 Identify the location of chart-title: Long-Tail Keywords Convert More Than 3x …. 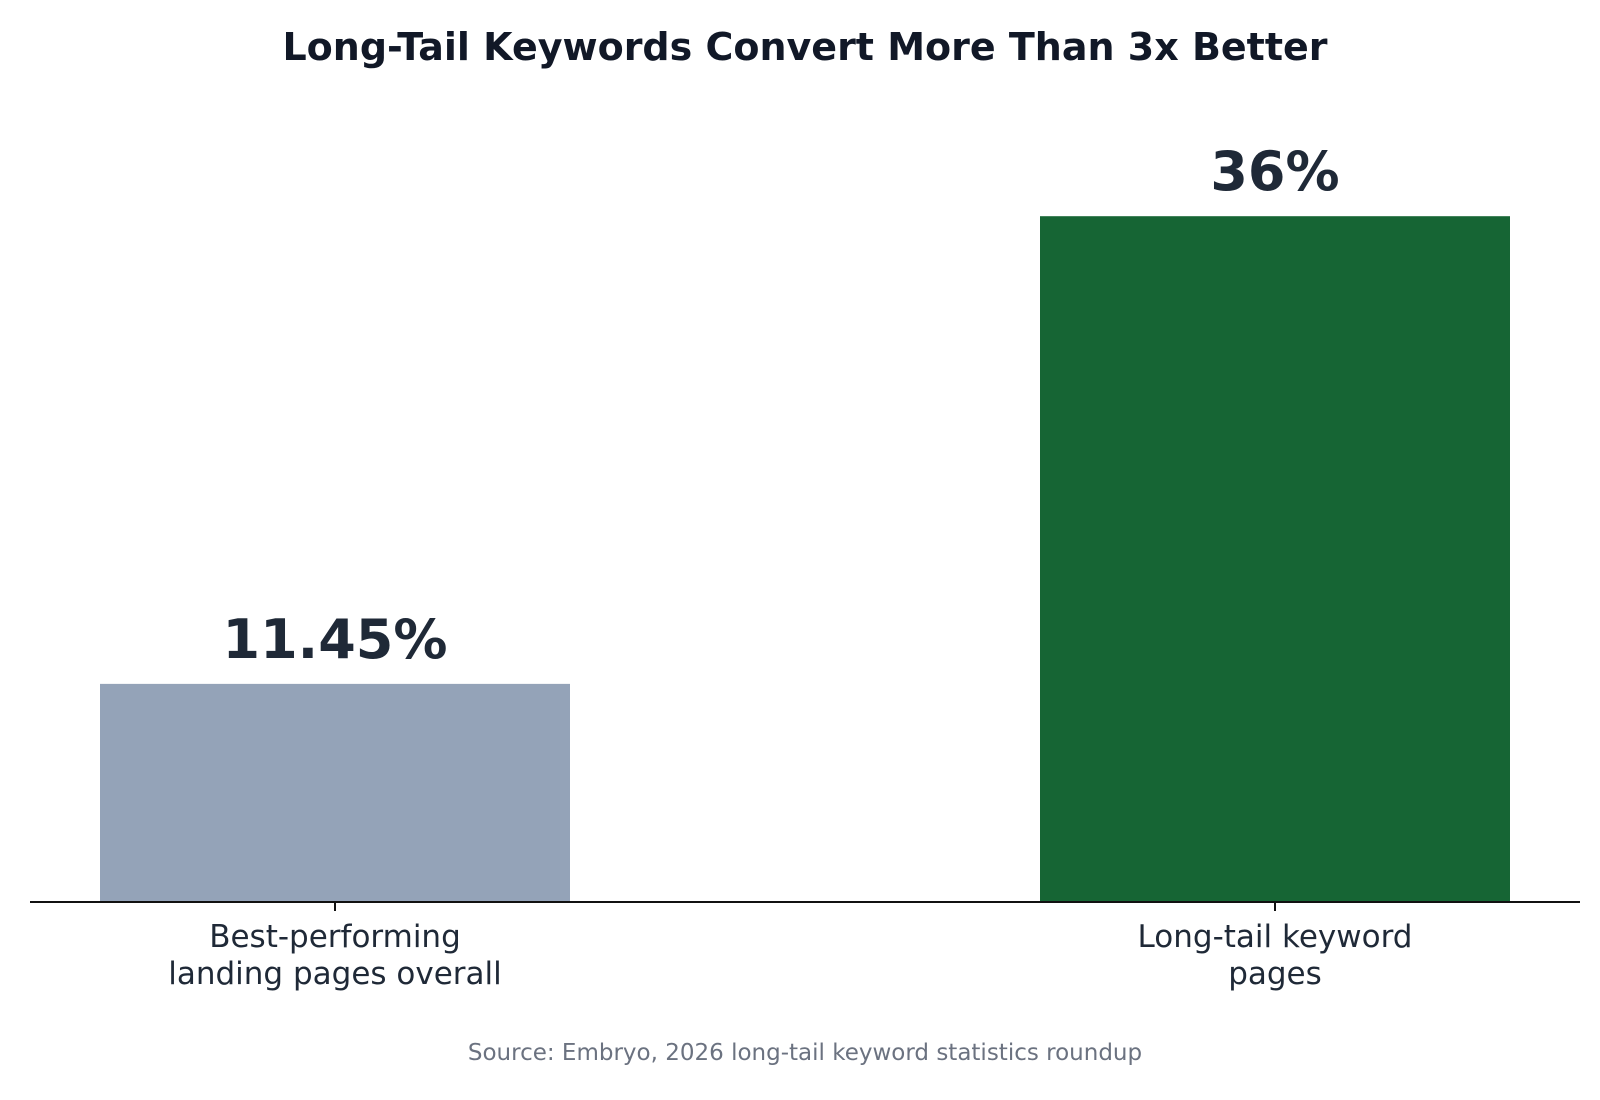
(804, 47).